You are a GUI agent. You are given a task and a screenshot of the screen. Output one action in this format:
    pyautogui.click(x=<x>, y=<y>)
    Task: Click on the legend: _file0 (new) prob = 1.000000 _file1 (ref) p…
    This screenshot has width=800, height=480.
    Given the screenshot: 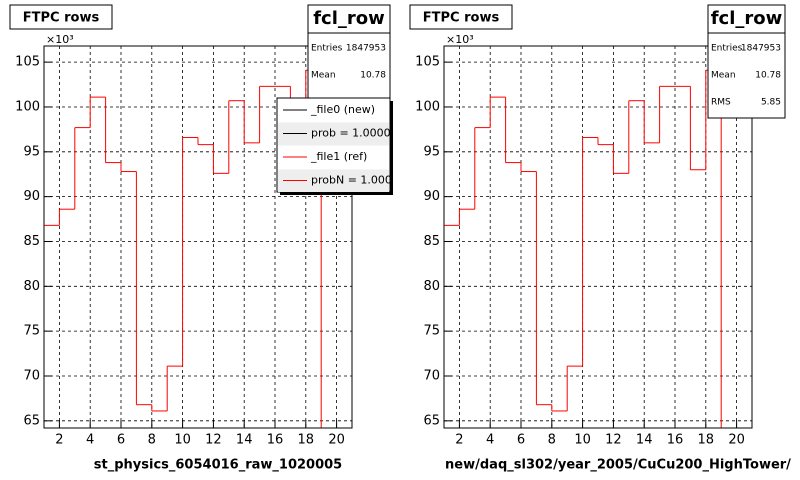 What is the action you would take?
    pyautogui.click(x=345, y=147)
    